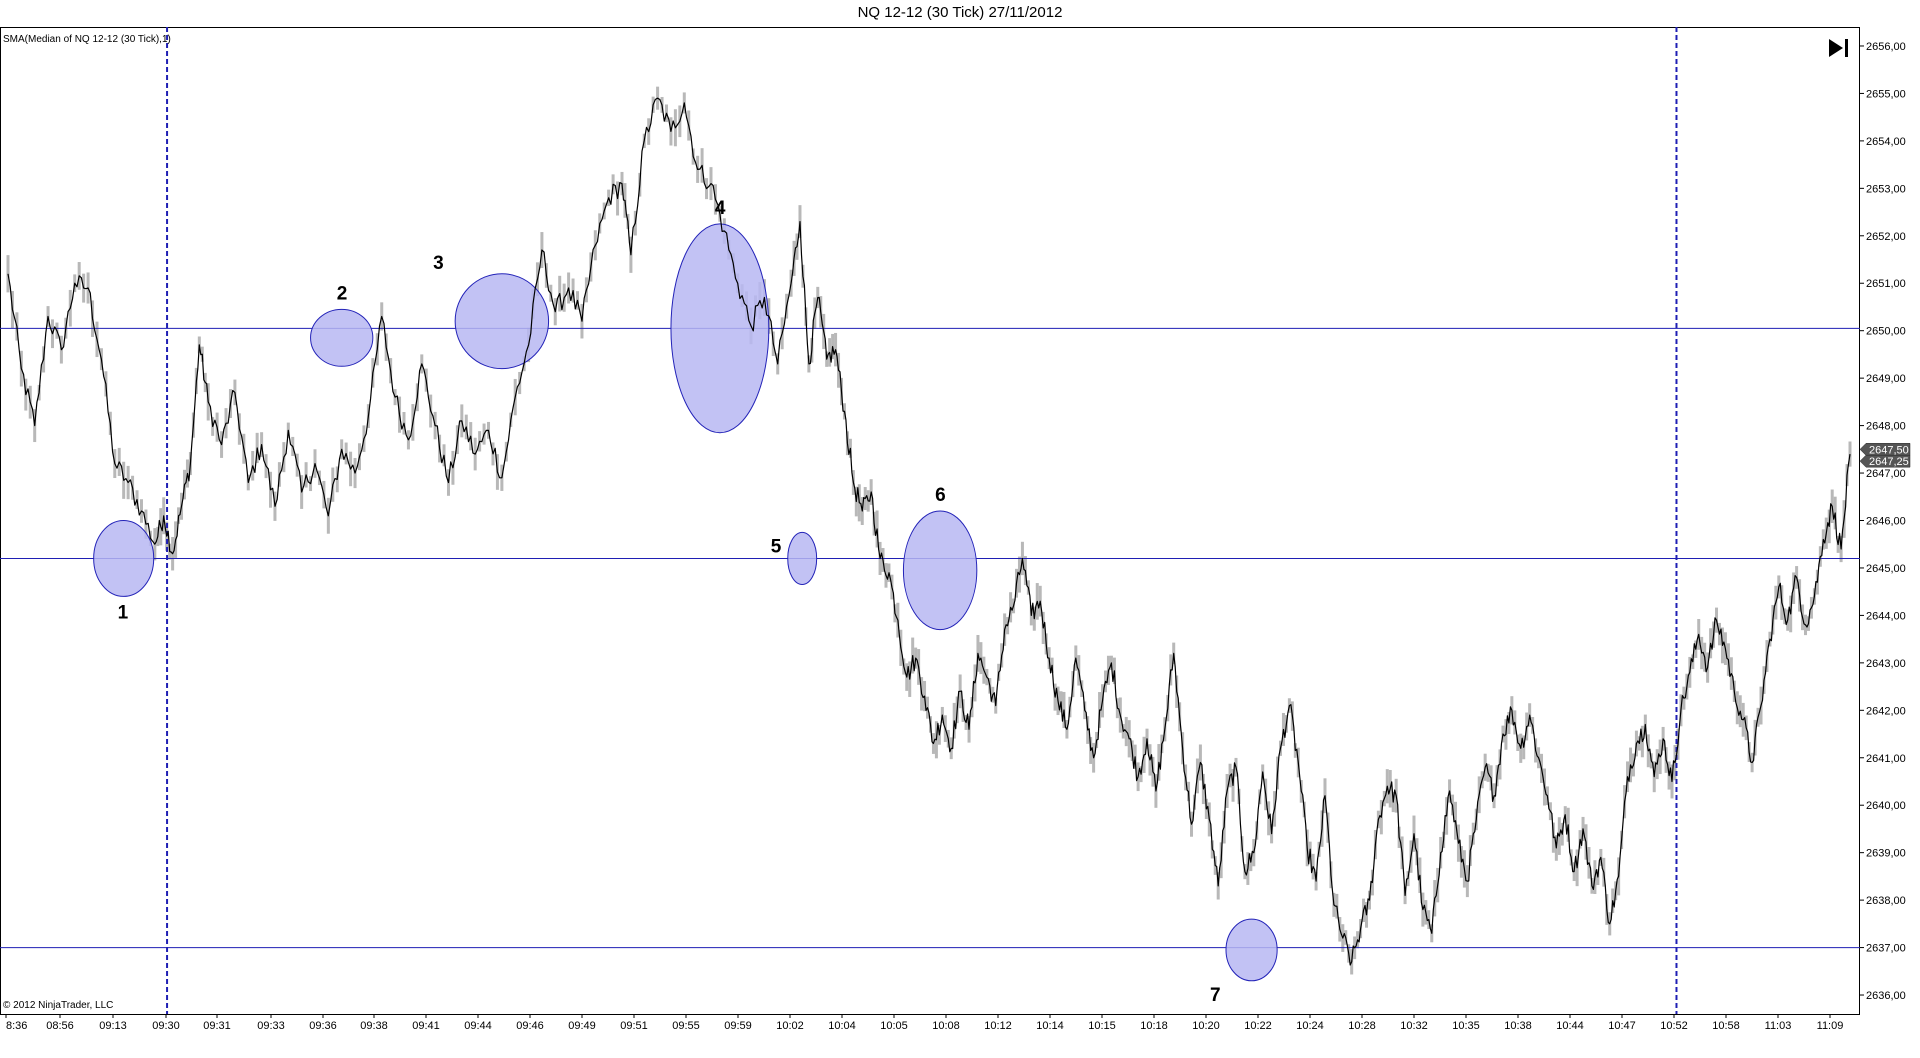  Describe the element at coordinates (1778, 1026) in the screenshot. I see `x-tick-label: 11:03` at that location.